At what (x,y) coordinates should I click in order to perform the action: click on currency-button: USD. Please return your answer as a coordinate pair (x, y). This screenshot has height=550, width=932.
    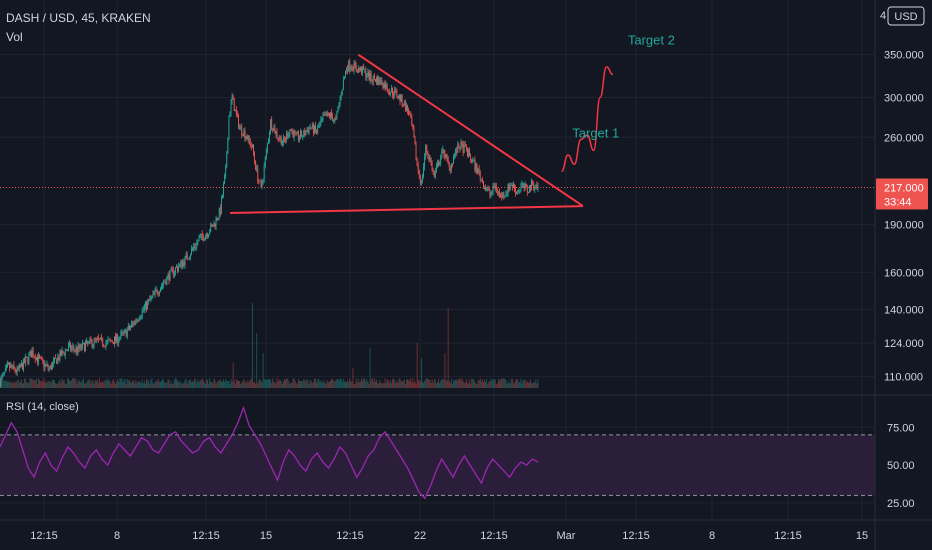
    Looking at the image, I should click on (906, 16).